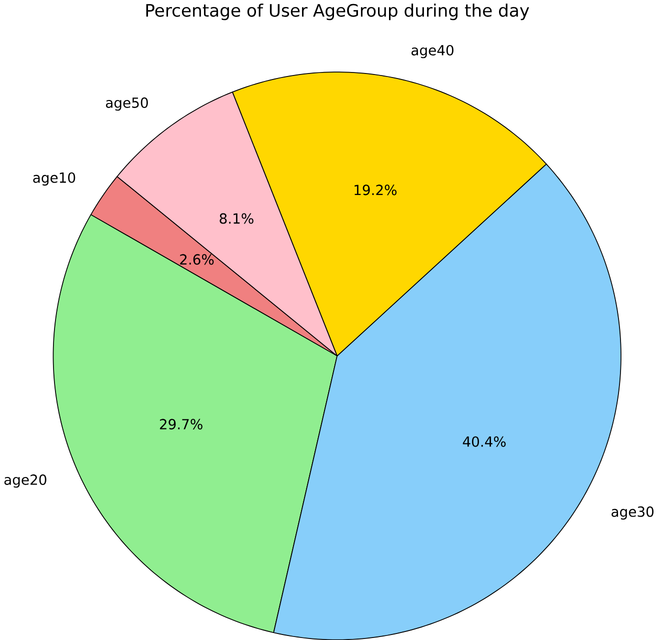 This screenshot has height=640, width=658. I want to click on slice-label: age50, so click(127, 104).